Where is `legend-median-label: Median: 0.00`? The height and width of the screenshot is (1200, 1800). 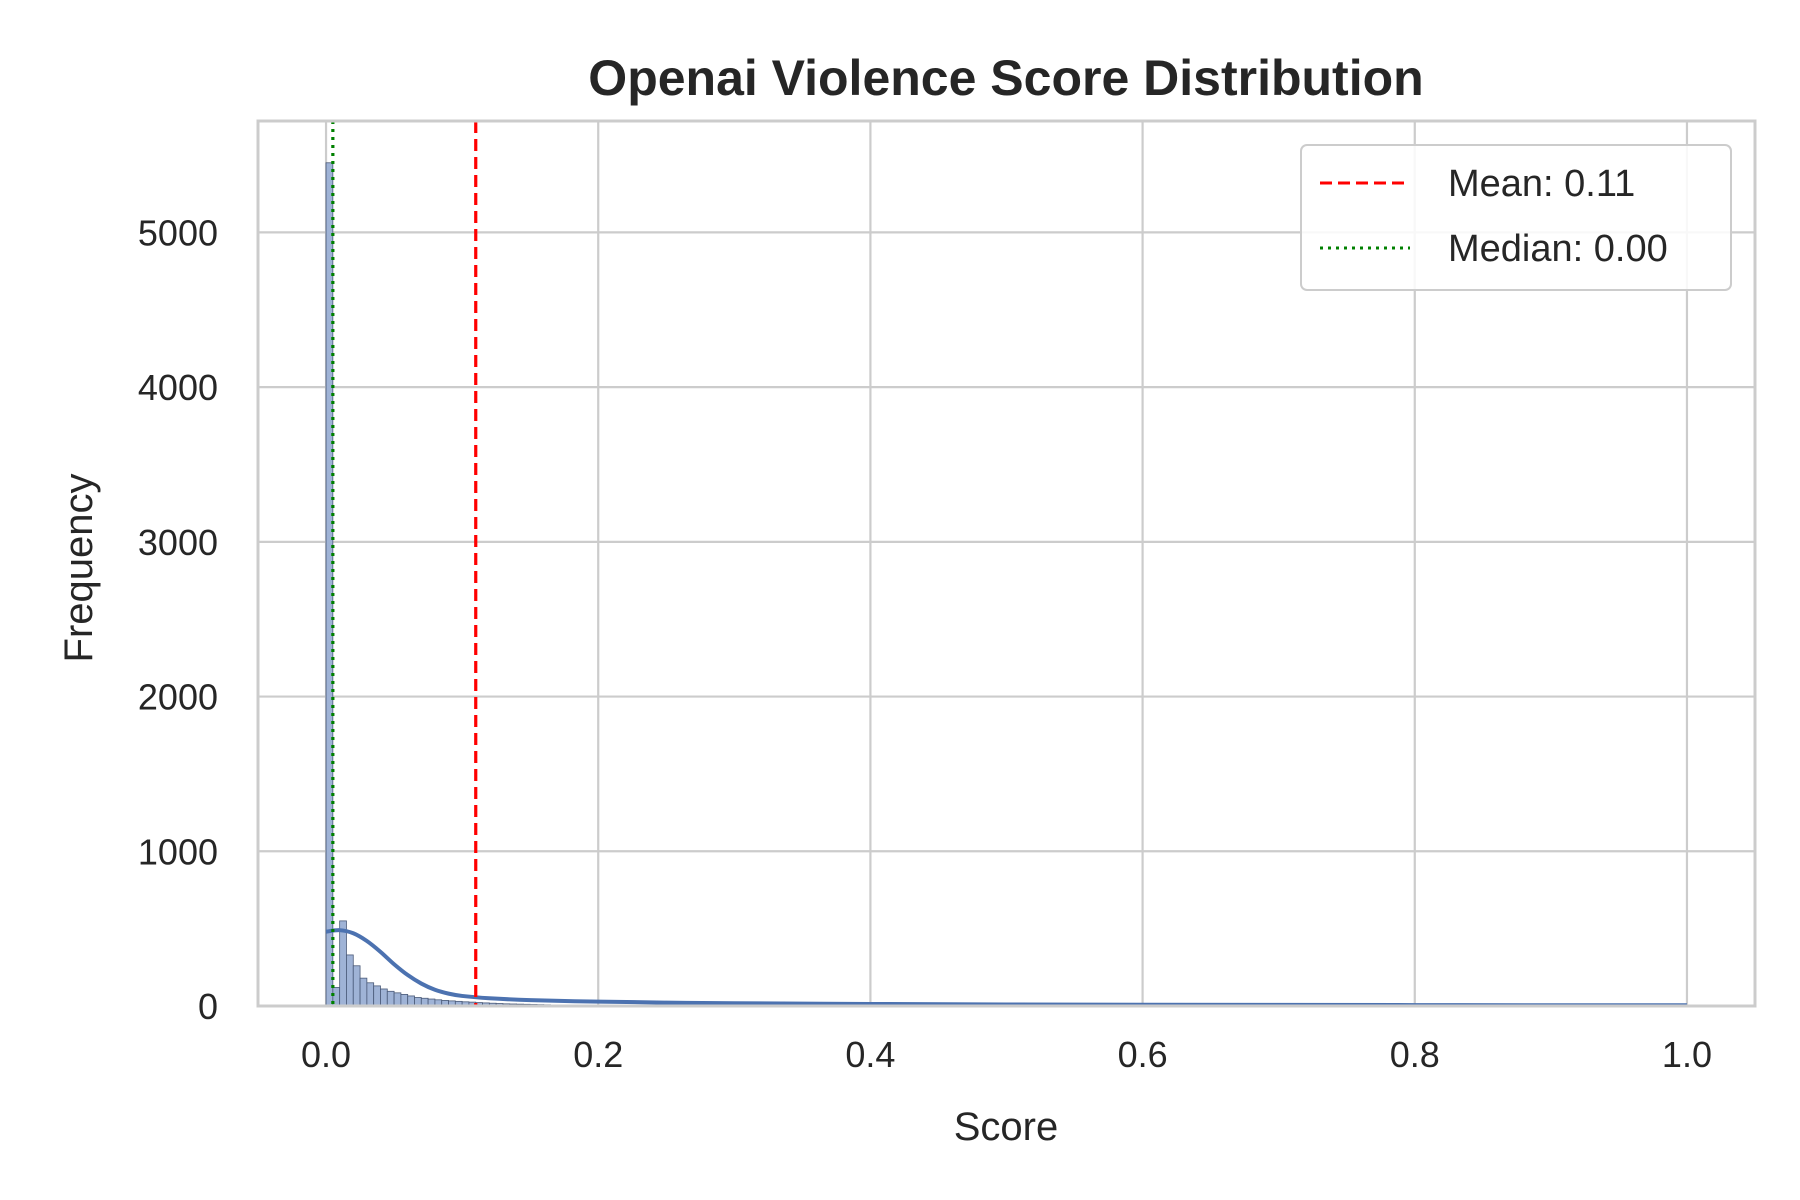 legend-median-label: Median: 0.00 is located at coordinates (1558, 249).